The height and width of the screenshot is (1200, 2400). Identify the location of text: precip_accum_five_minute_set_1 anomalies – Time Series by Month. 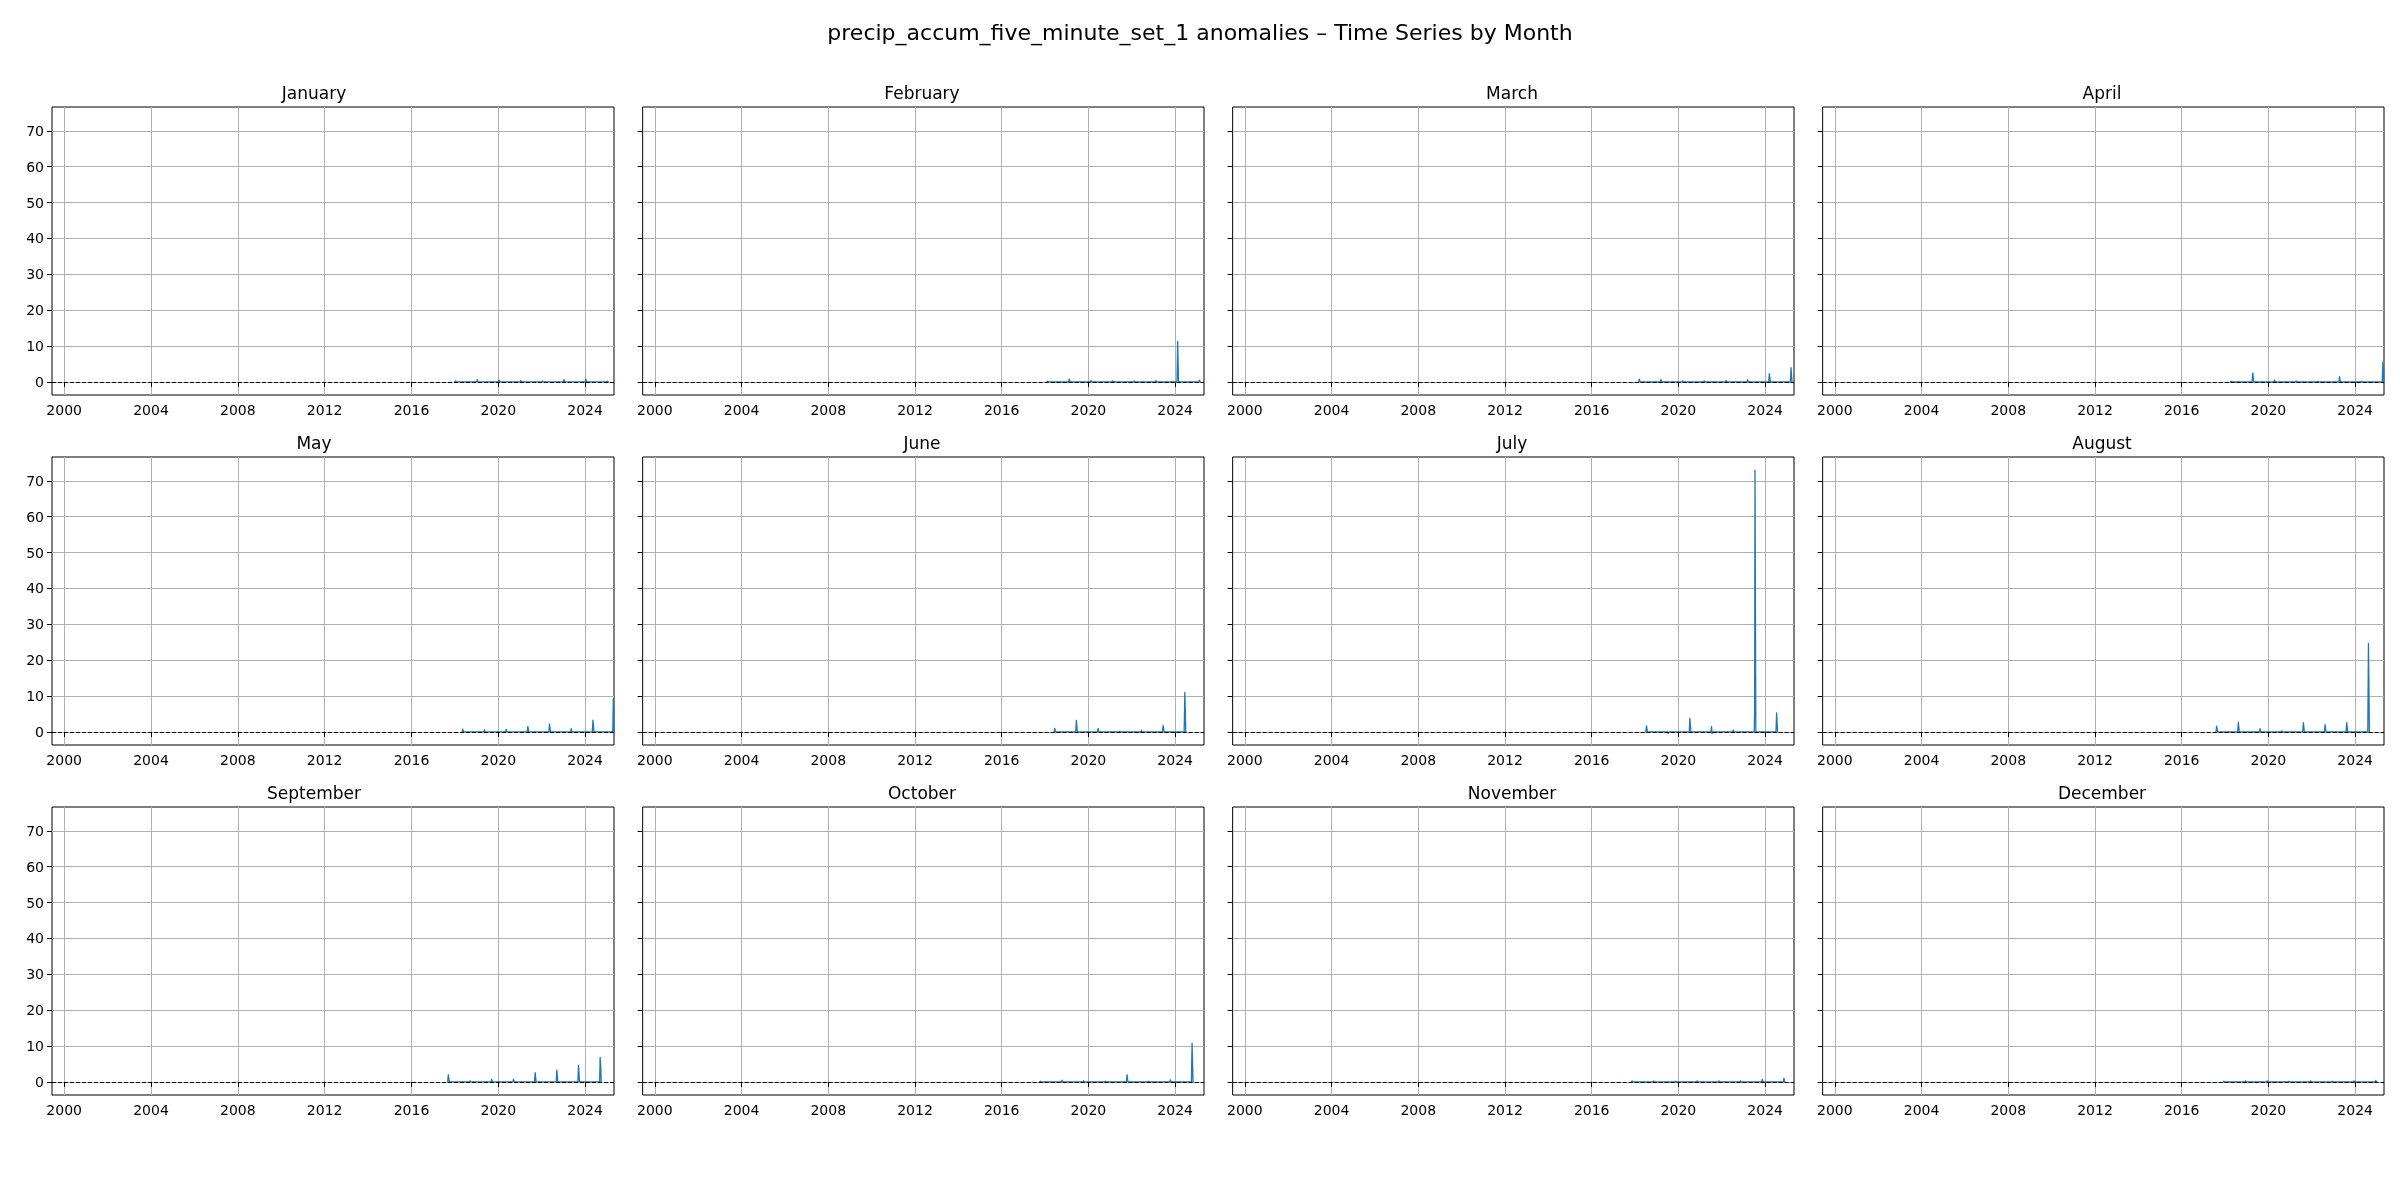
(1200, 33).